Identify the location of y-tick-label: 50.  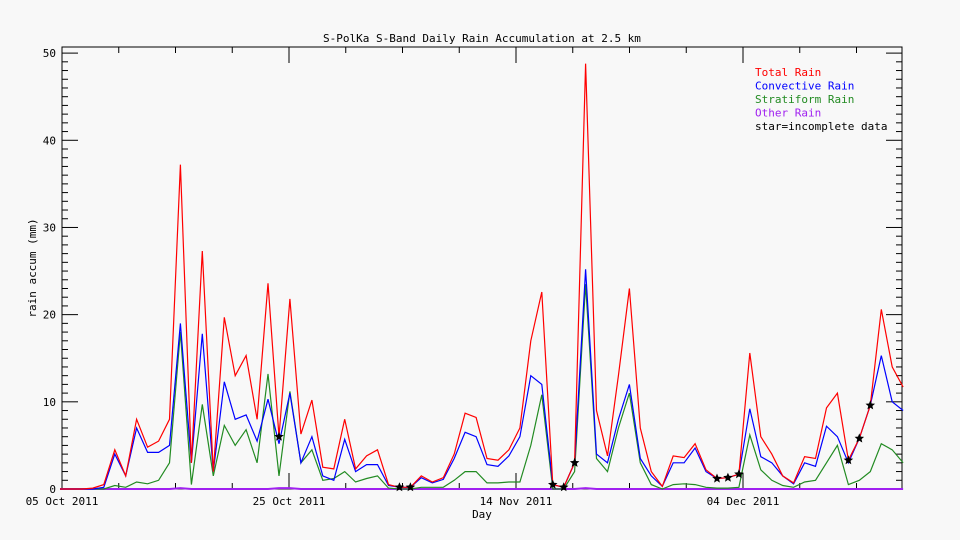
(49, 53).